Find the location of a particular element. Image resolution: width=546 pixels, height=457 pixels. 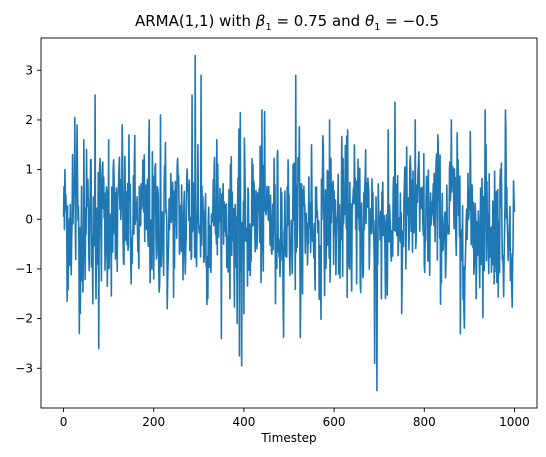

x-tick-label: 200 is located at coordinates (153, 422).